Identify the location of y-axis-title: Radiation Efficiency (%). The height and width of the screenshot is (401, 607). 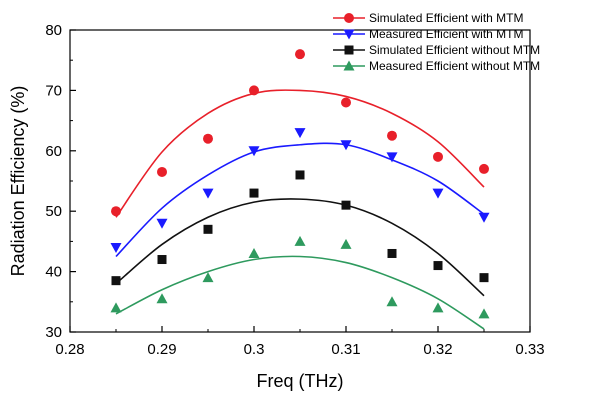
(18, 181).